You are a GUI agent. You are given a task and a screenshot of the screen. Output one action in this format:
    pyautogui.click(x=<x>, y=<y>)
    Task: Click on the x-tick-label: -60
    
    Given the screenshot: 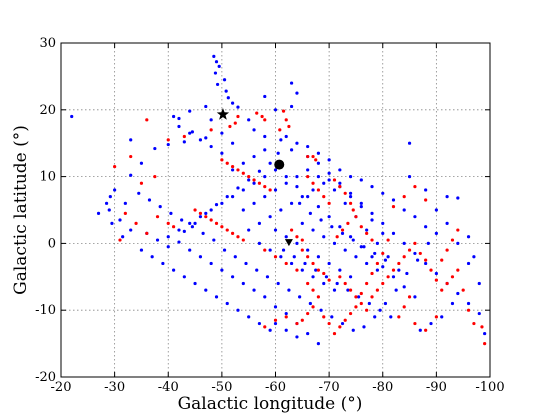 What is the action you would take?
    pyautogui.click(x=275, y=387)
    